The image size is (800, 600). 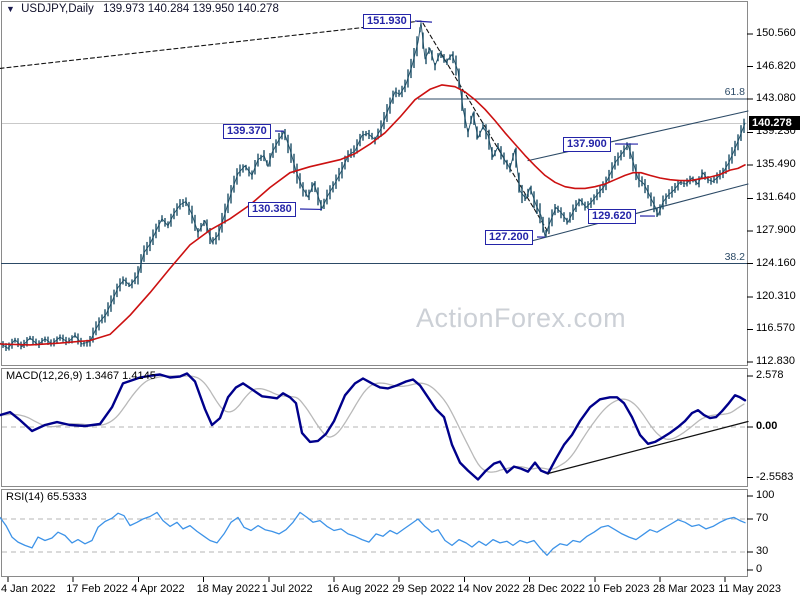 What do you see at coordinates (488, 589) in the screenshot?
I see `x-axis-label: 14 Nov 2022` at bounding box center [488, 589].